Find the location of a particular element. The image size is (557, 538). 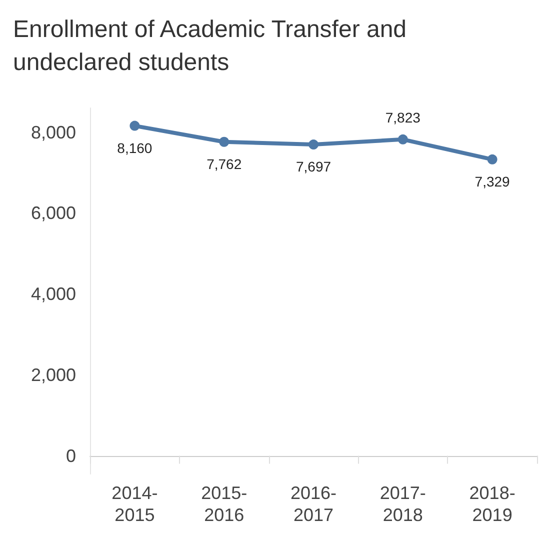

y-tick-label: 2,000 is located at coordinates (53, 374).